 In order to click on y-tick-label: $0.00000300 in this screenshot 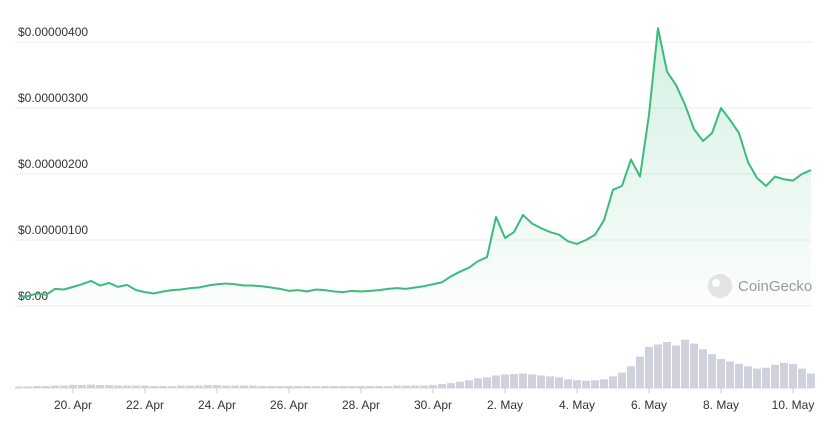, I will do `click(53, 98)`.